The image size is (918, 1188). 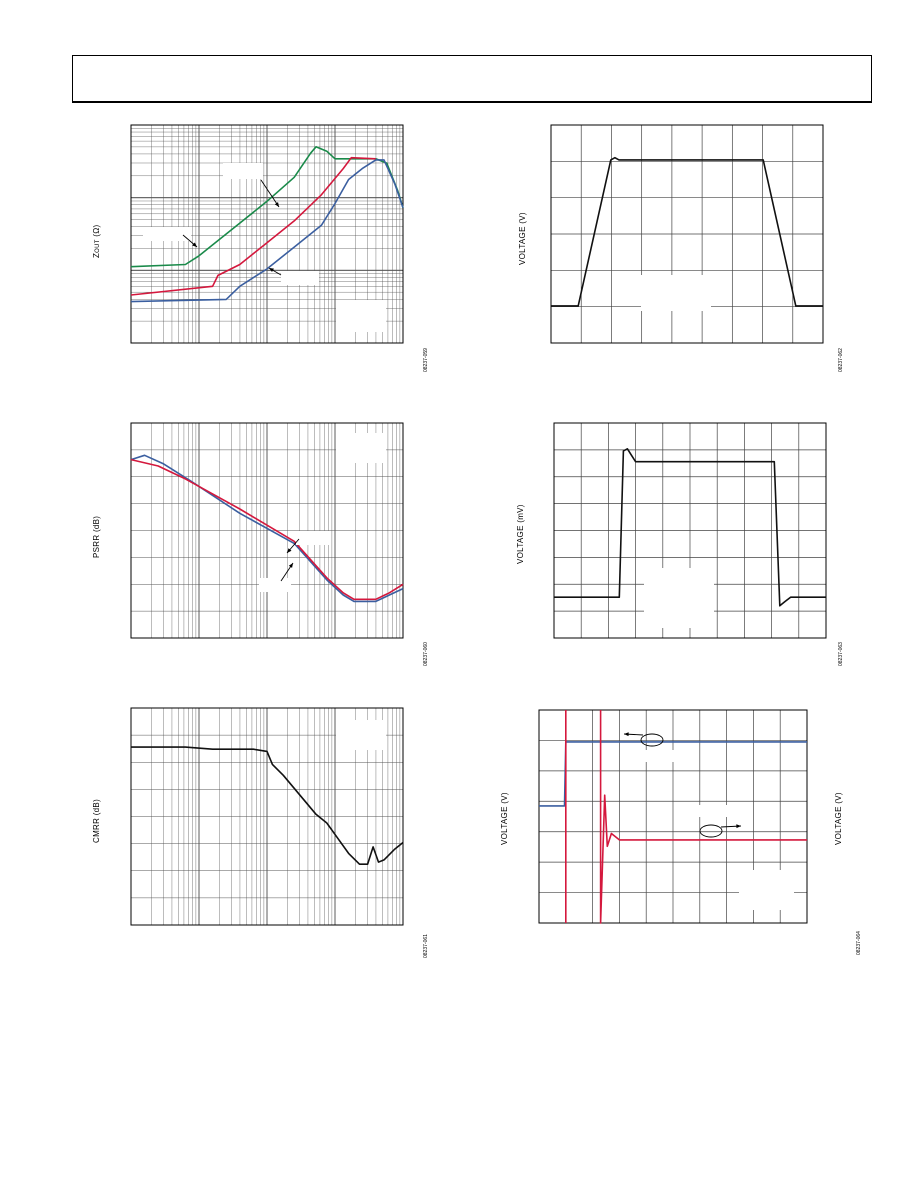 I want to click on zout-ylabel-unit: (Ω), so click(x=96, y=230).